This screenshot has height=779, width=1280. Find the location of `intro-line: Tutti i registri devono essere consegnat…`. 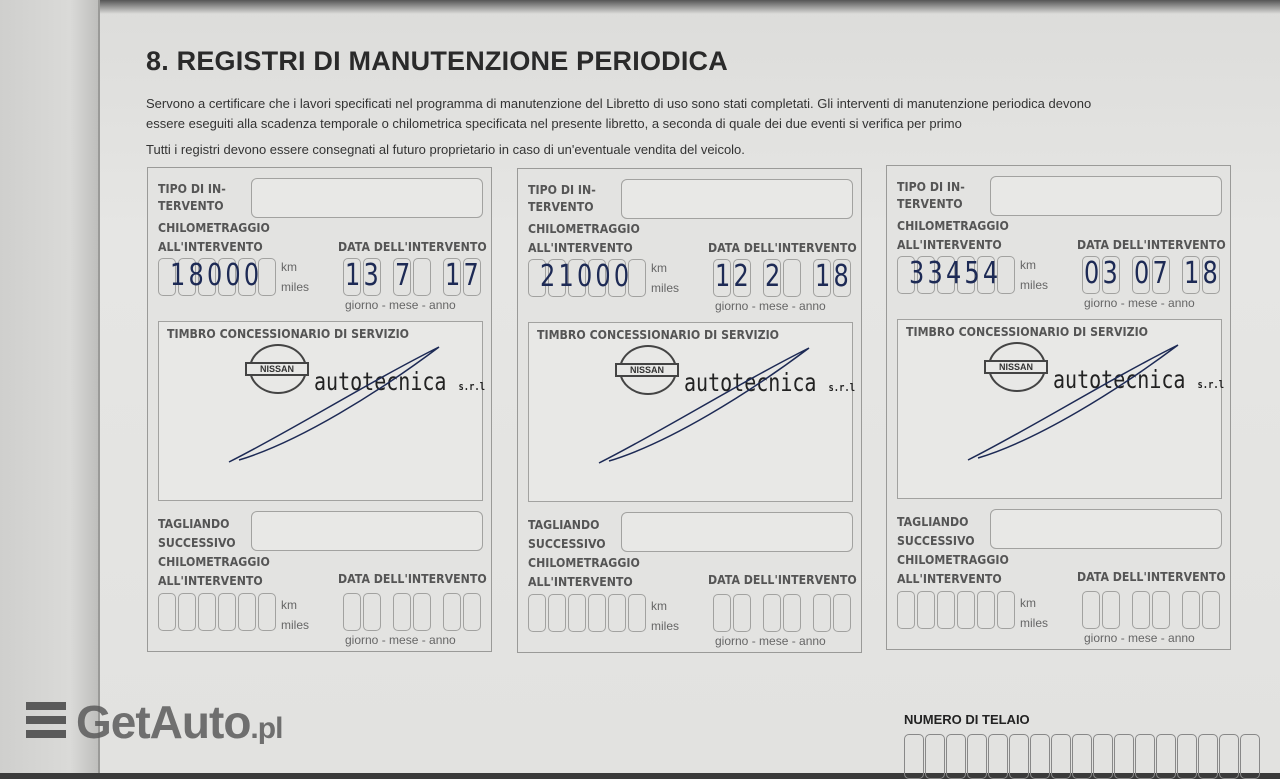

intro-line: Tutti i registri devono essere consegnat… is located at coordinates (445, 149).